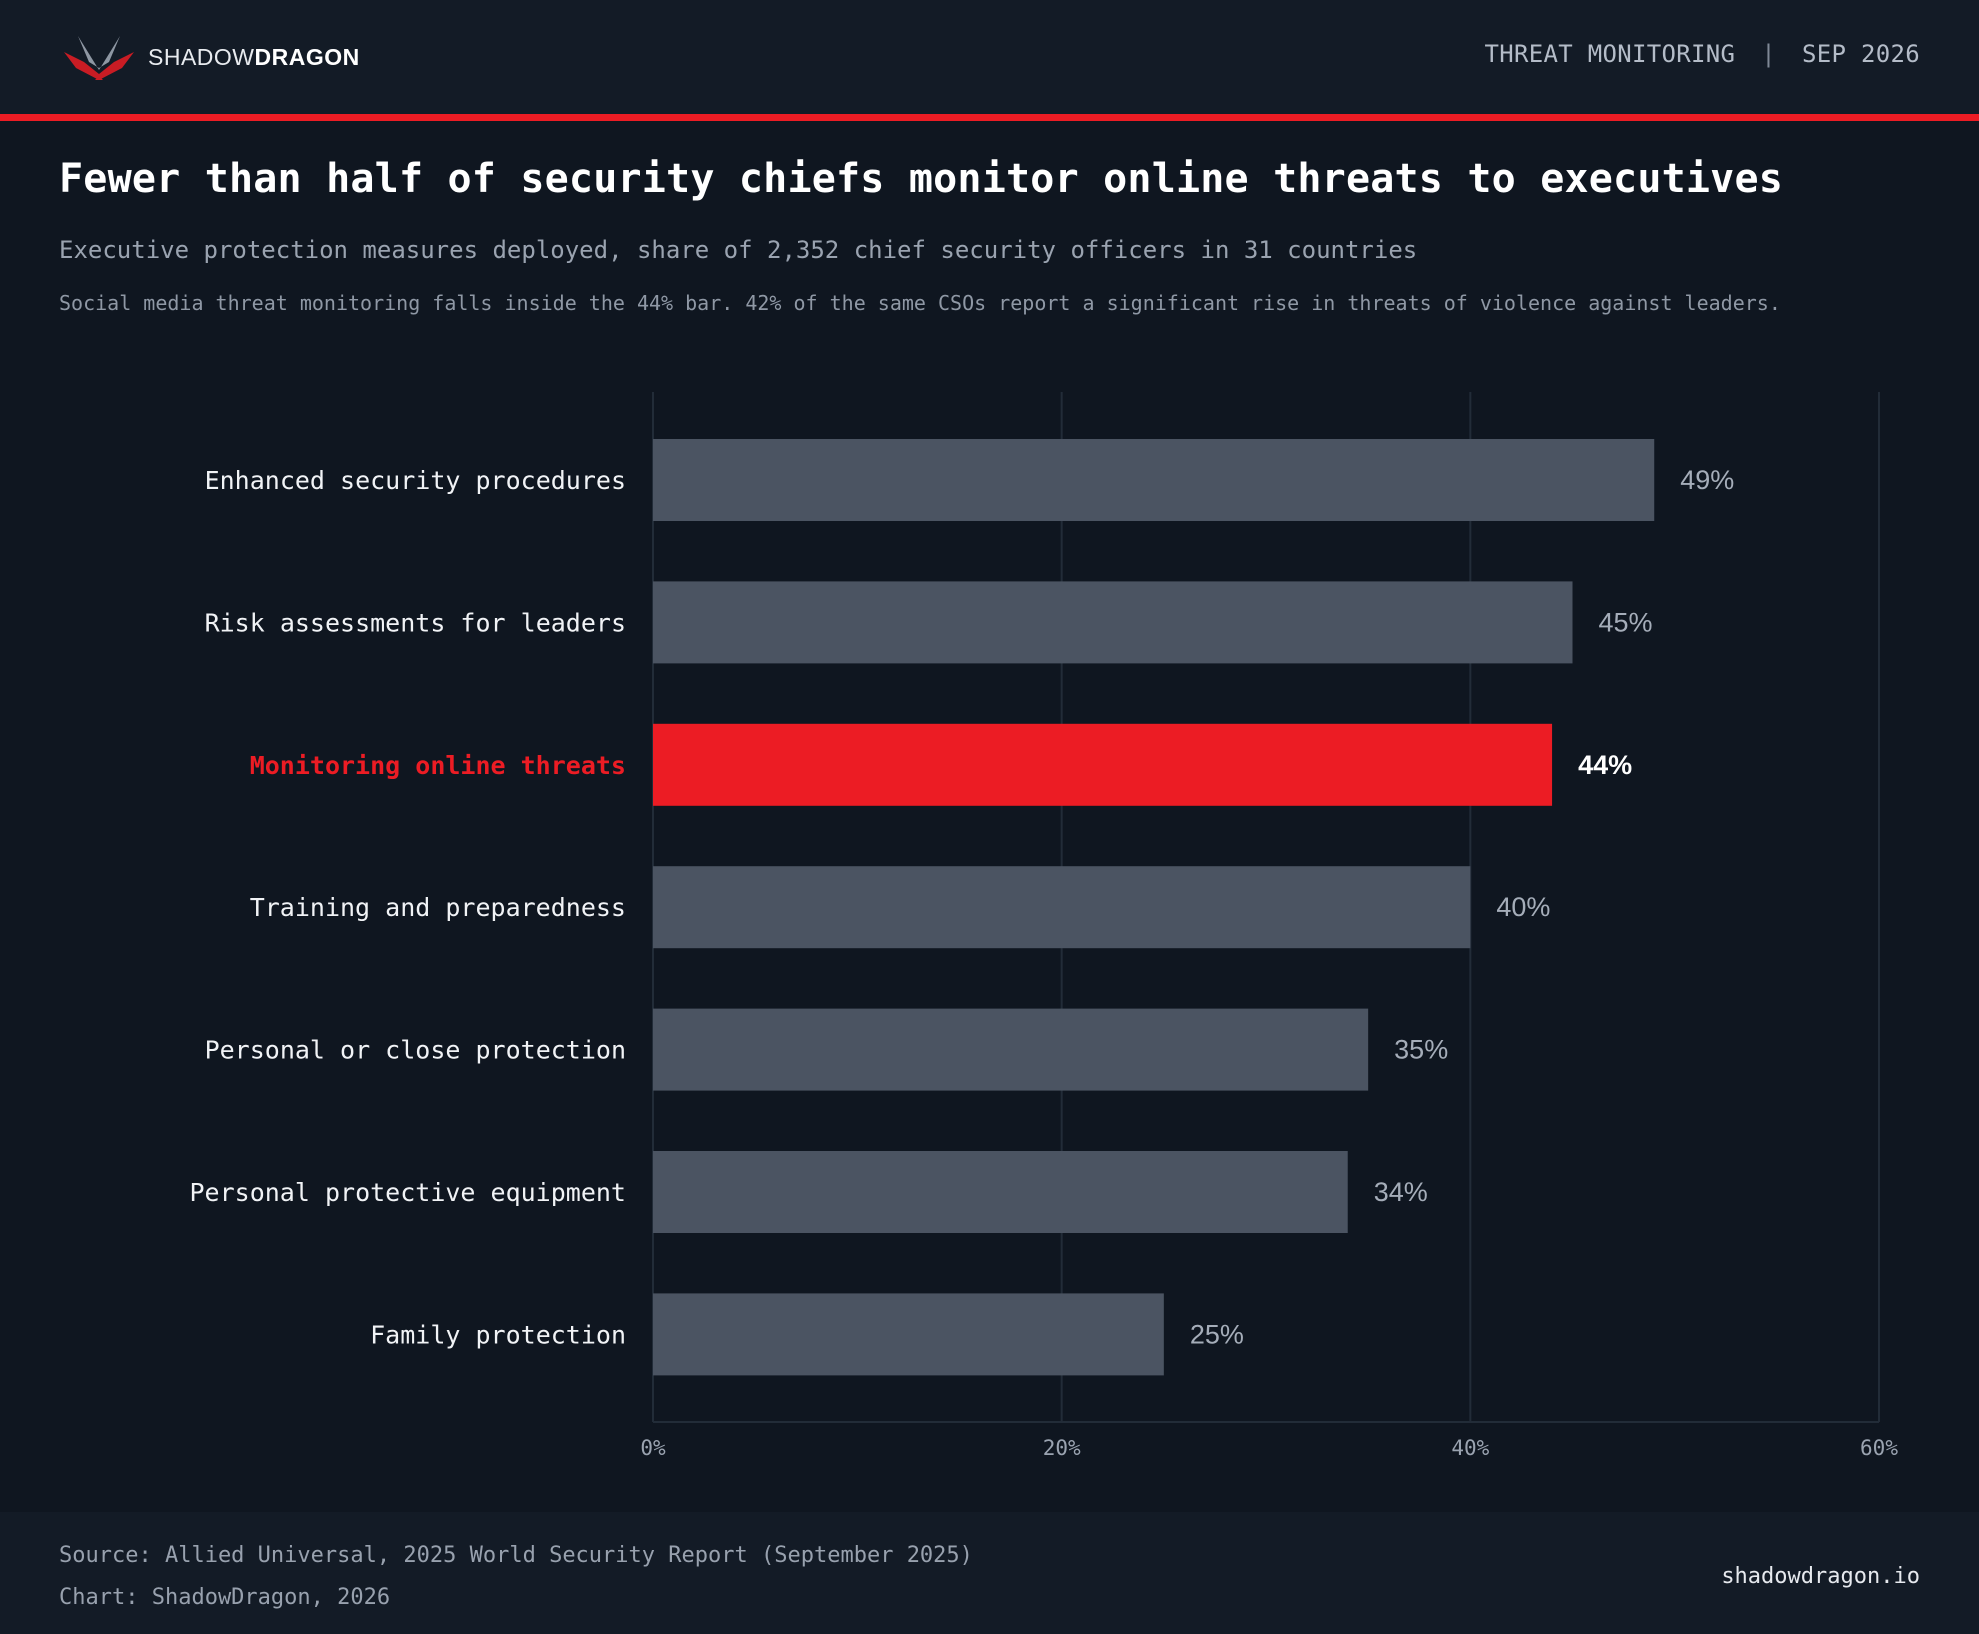 The width and height of the screenshot is (1979, 1634). Describe the element at coordinates (1401, 1192) in the screenshot. I see `value-label: 34%` at that location.